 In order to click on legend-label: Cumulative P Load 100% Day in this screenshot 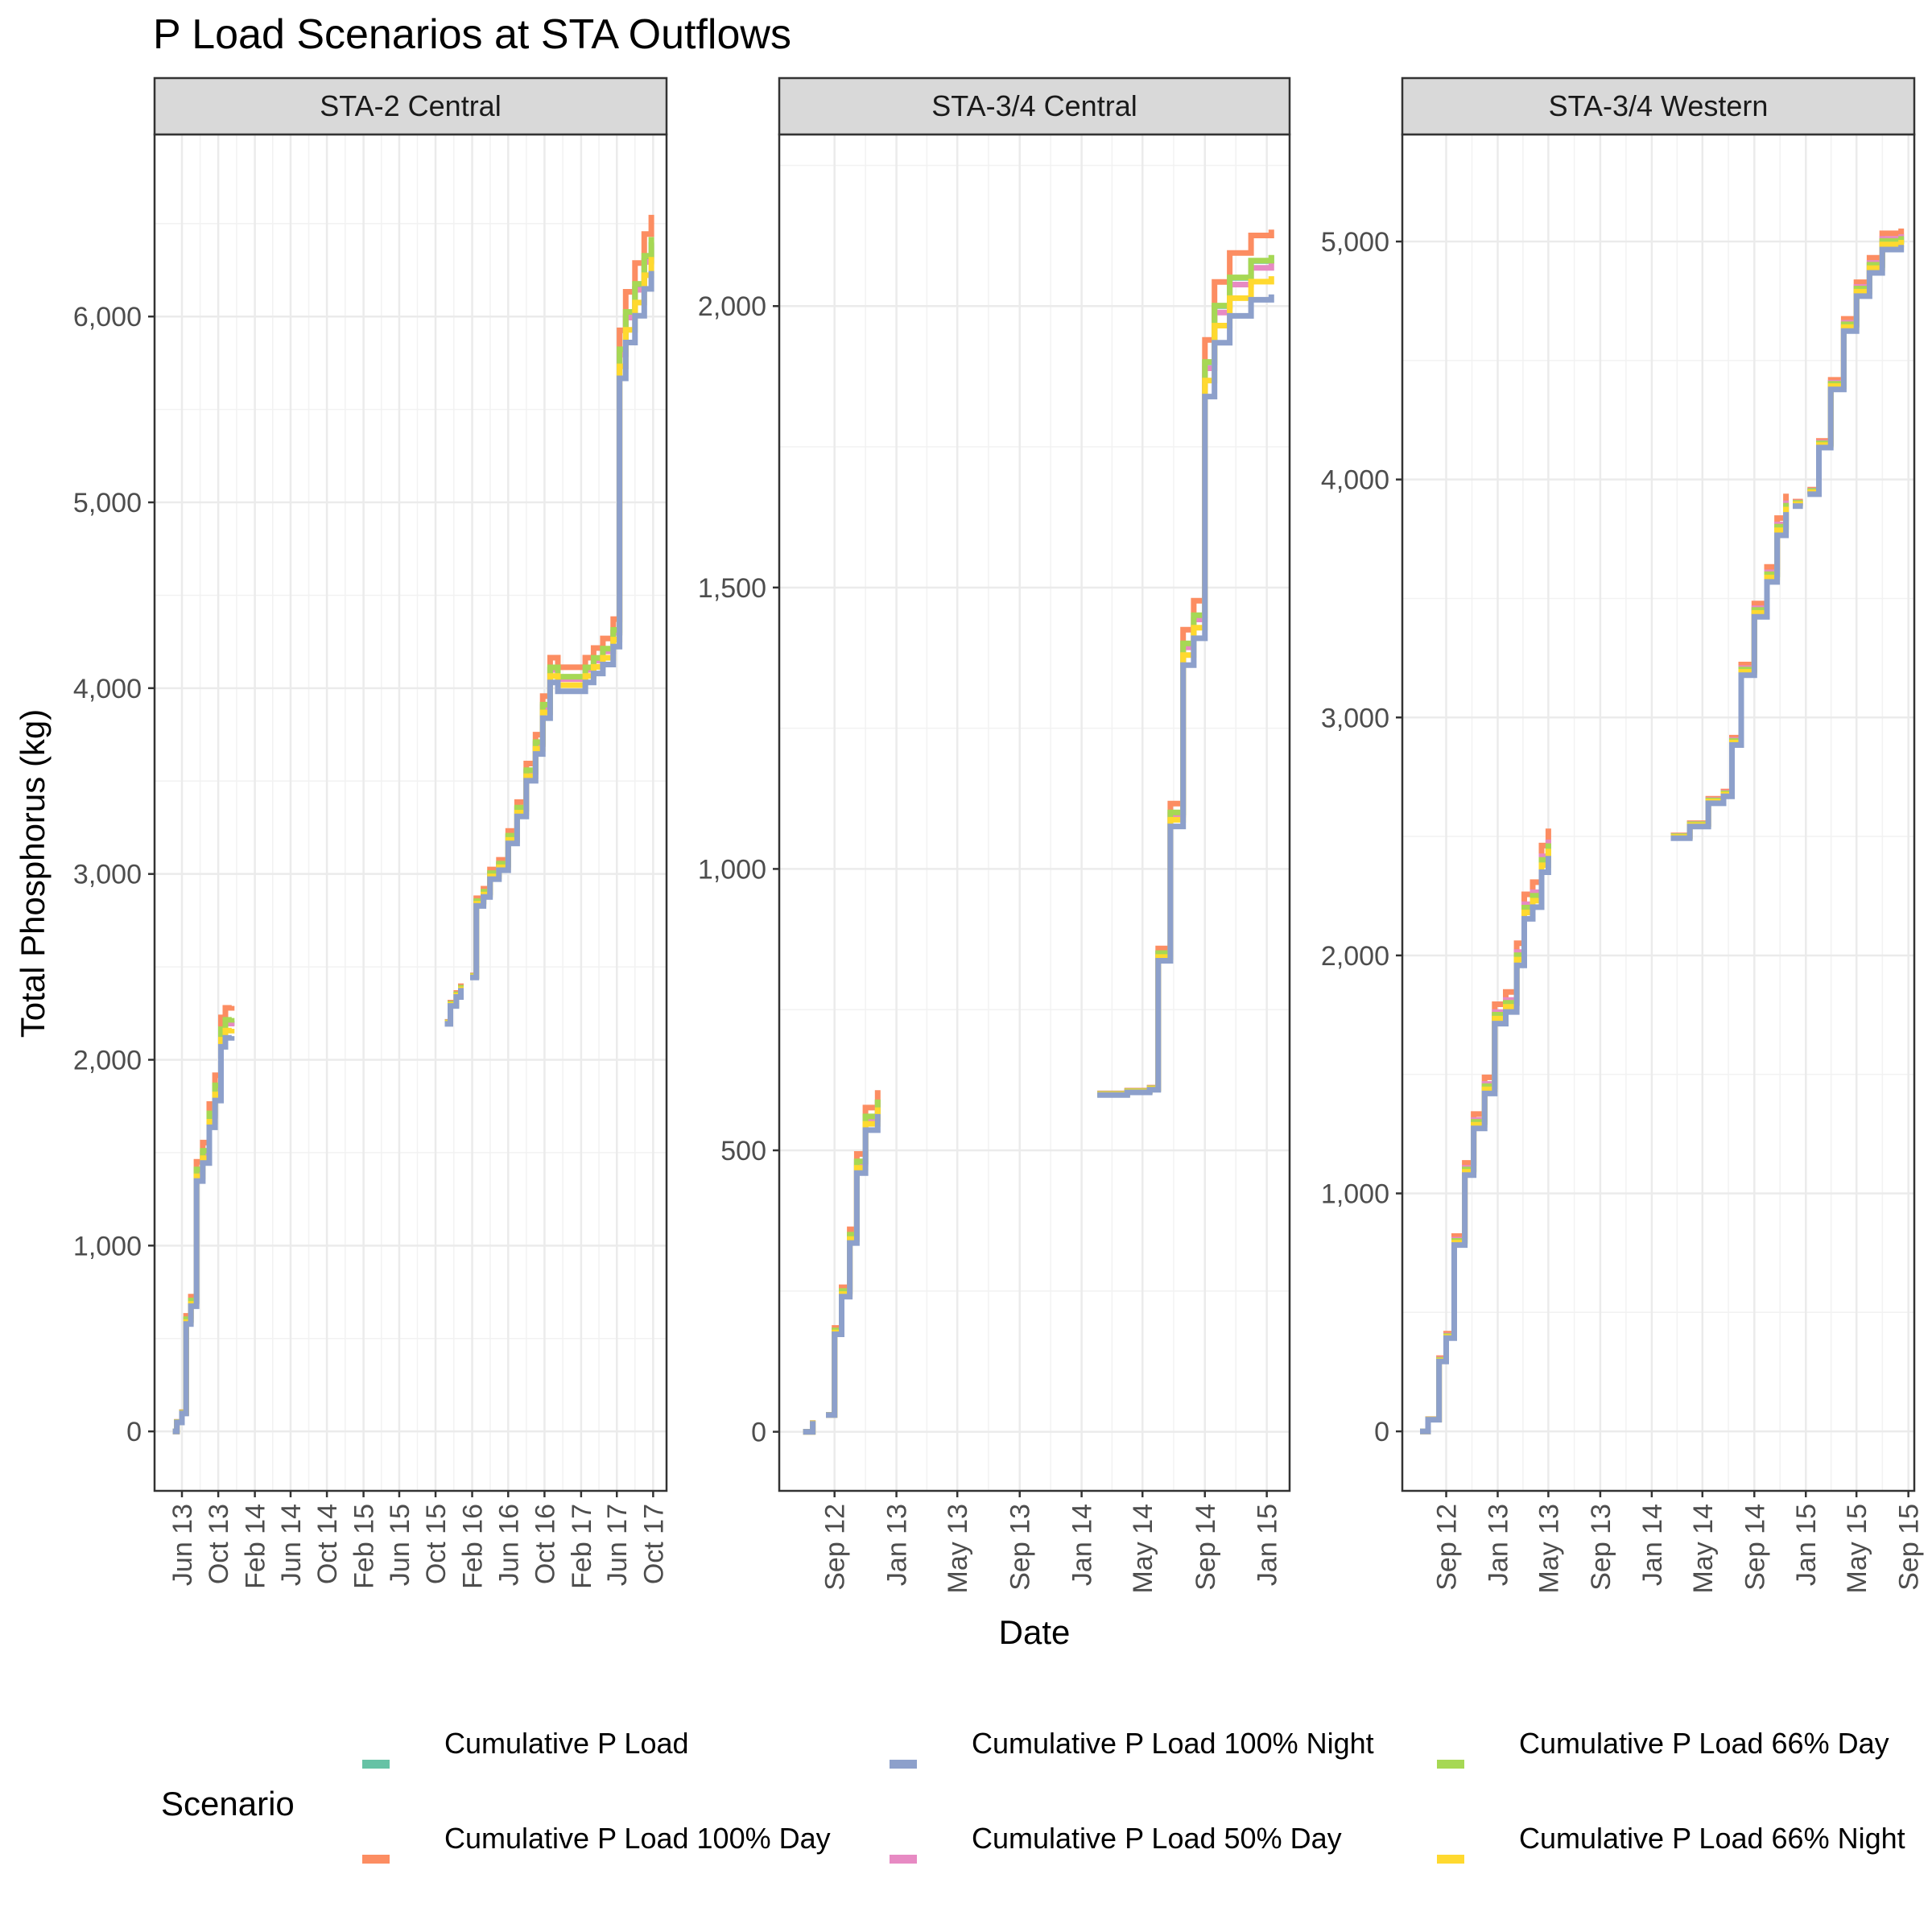, I will do `click(637, 1838)`.